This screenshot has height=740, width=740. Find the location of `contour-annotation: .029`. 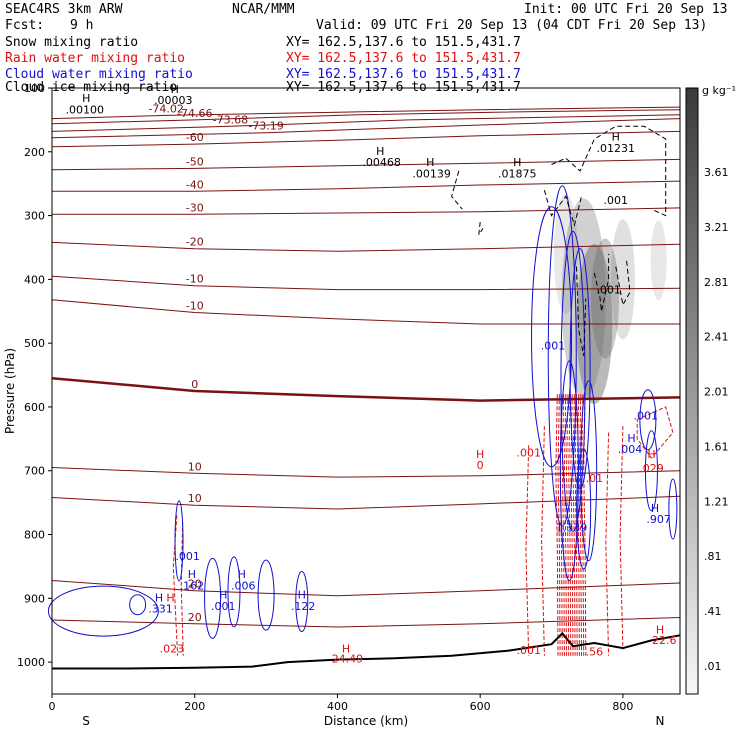

contour-annotation: .029 is located at coordinates (651, 468).